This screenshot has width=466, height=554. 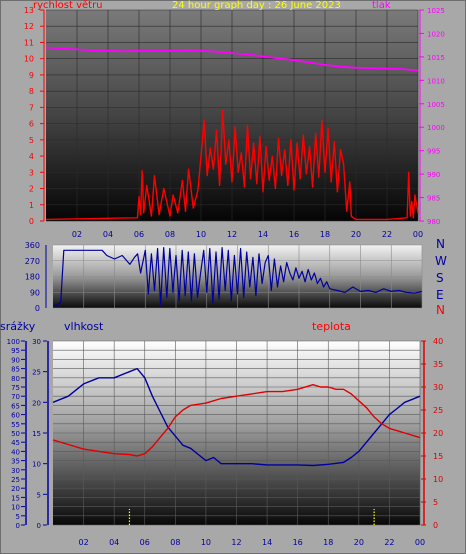 What do you see at coordinates (433, 222) in the screenshot?
I see `tick-pressure-980: 980` at bounding box center [433, 222].